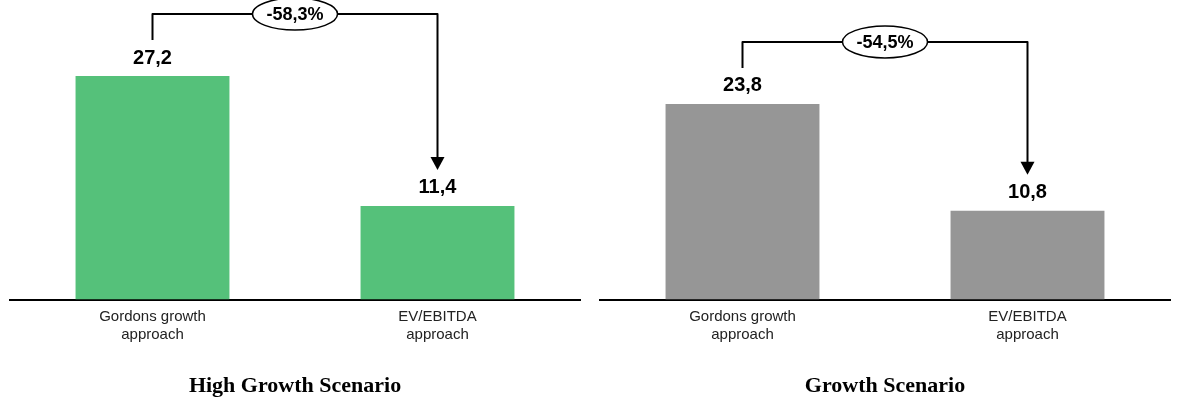 The image size is (1180, 408). What do you see at coordinates (438, 186) in the screenshot?
I see `data-label: 11,4` at bounding box center [438, 186].